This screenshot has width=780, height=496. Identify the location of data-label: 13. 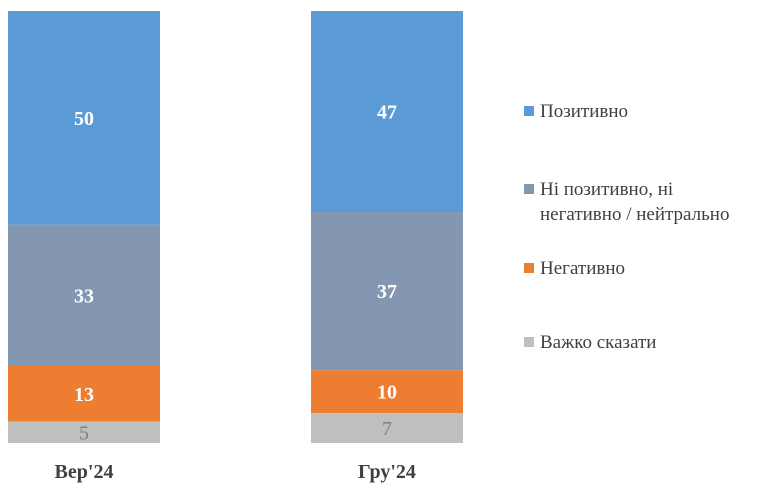
(84, 395).